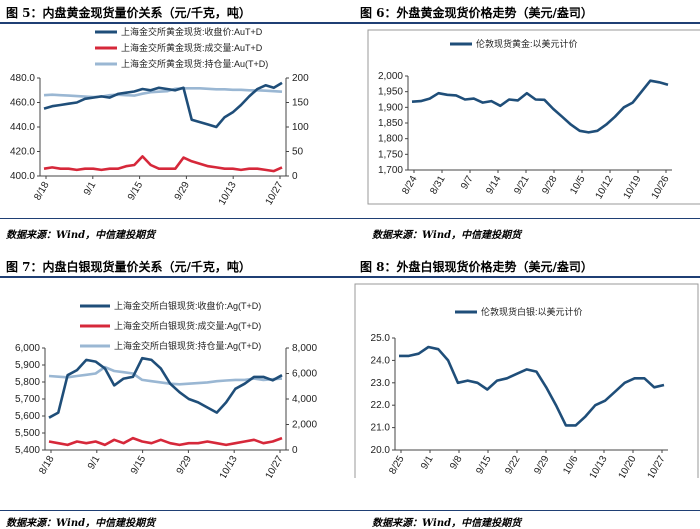 This screenshot has width=700, height=529. I want to click on fig7-top-rule, so click(350, 277).